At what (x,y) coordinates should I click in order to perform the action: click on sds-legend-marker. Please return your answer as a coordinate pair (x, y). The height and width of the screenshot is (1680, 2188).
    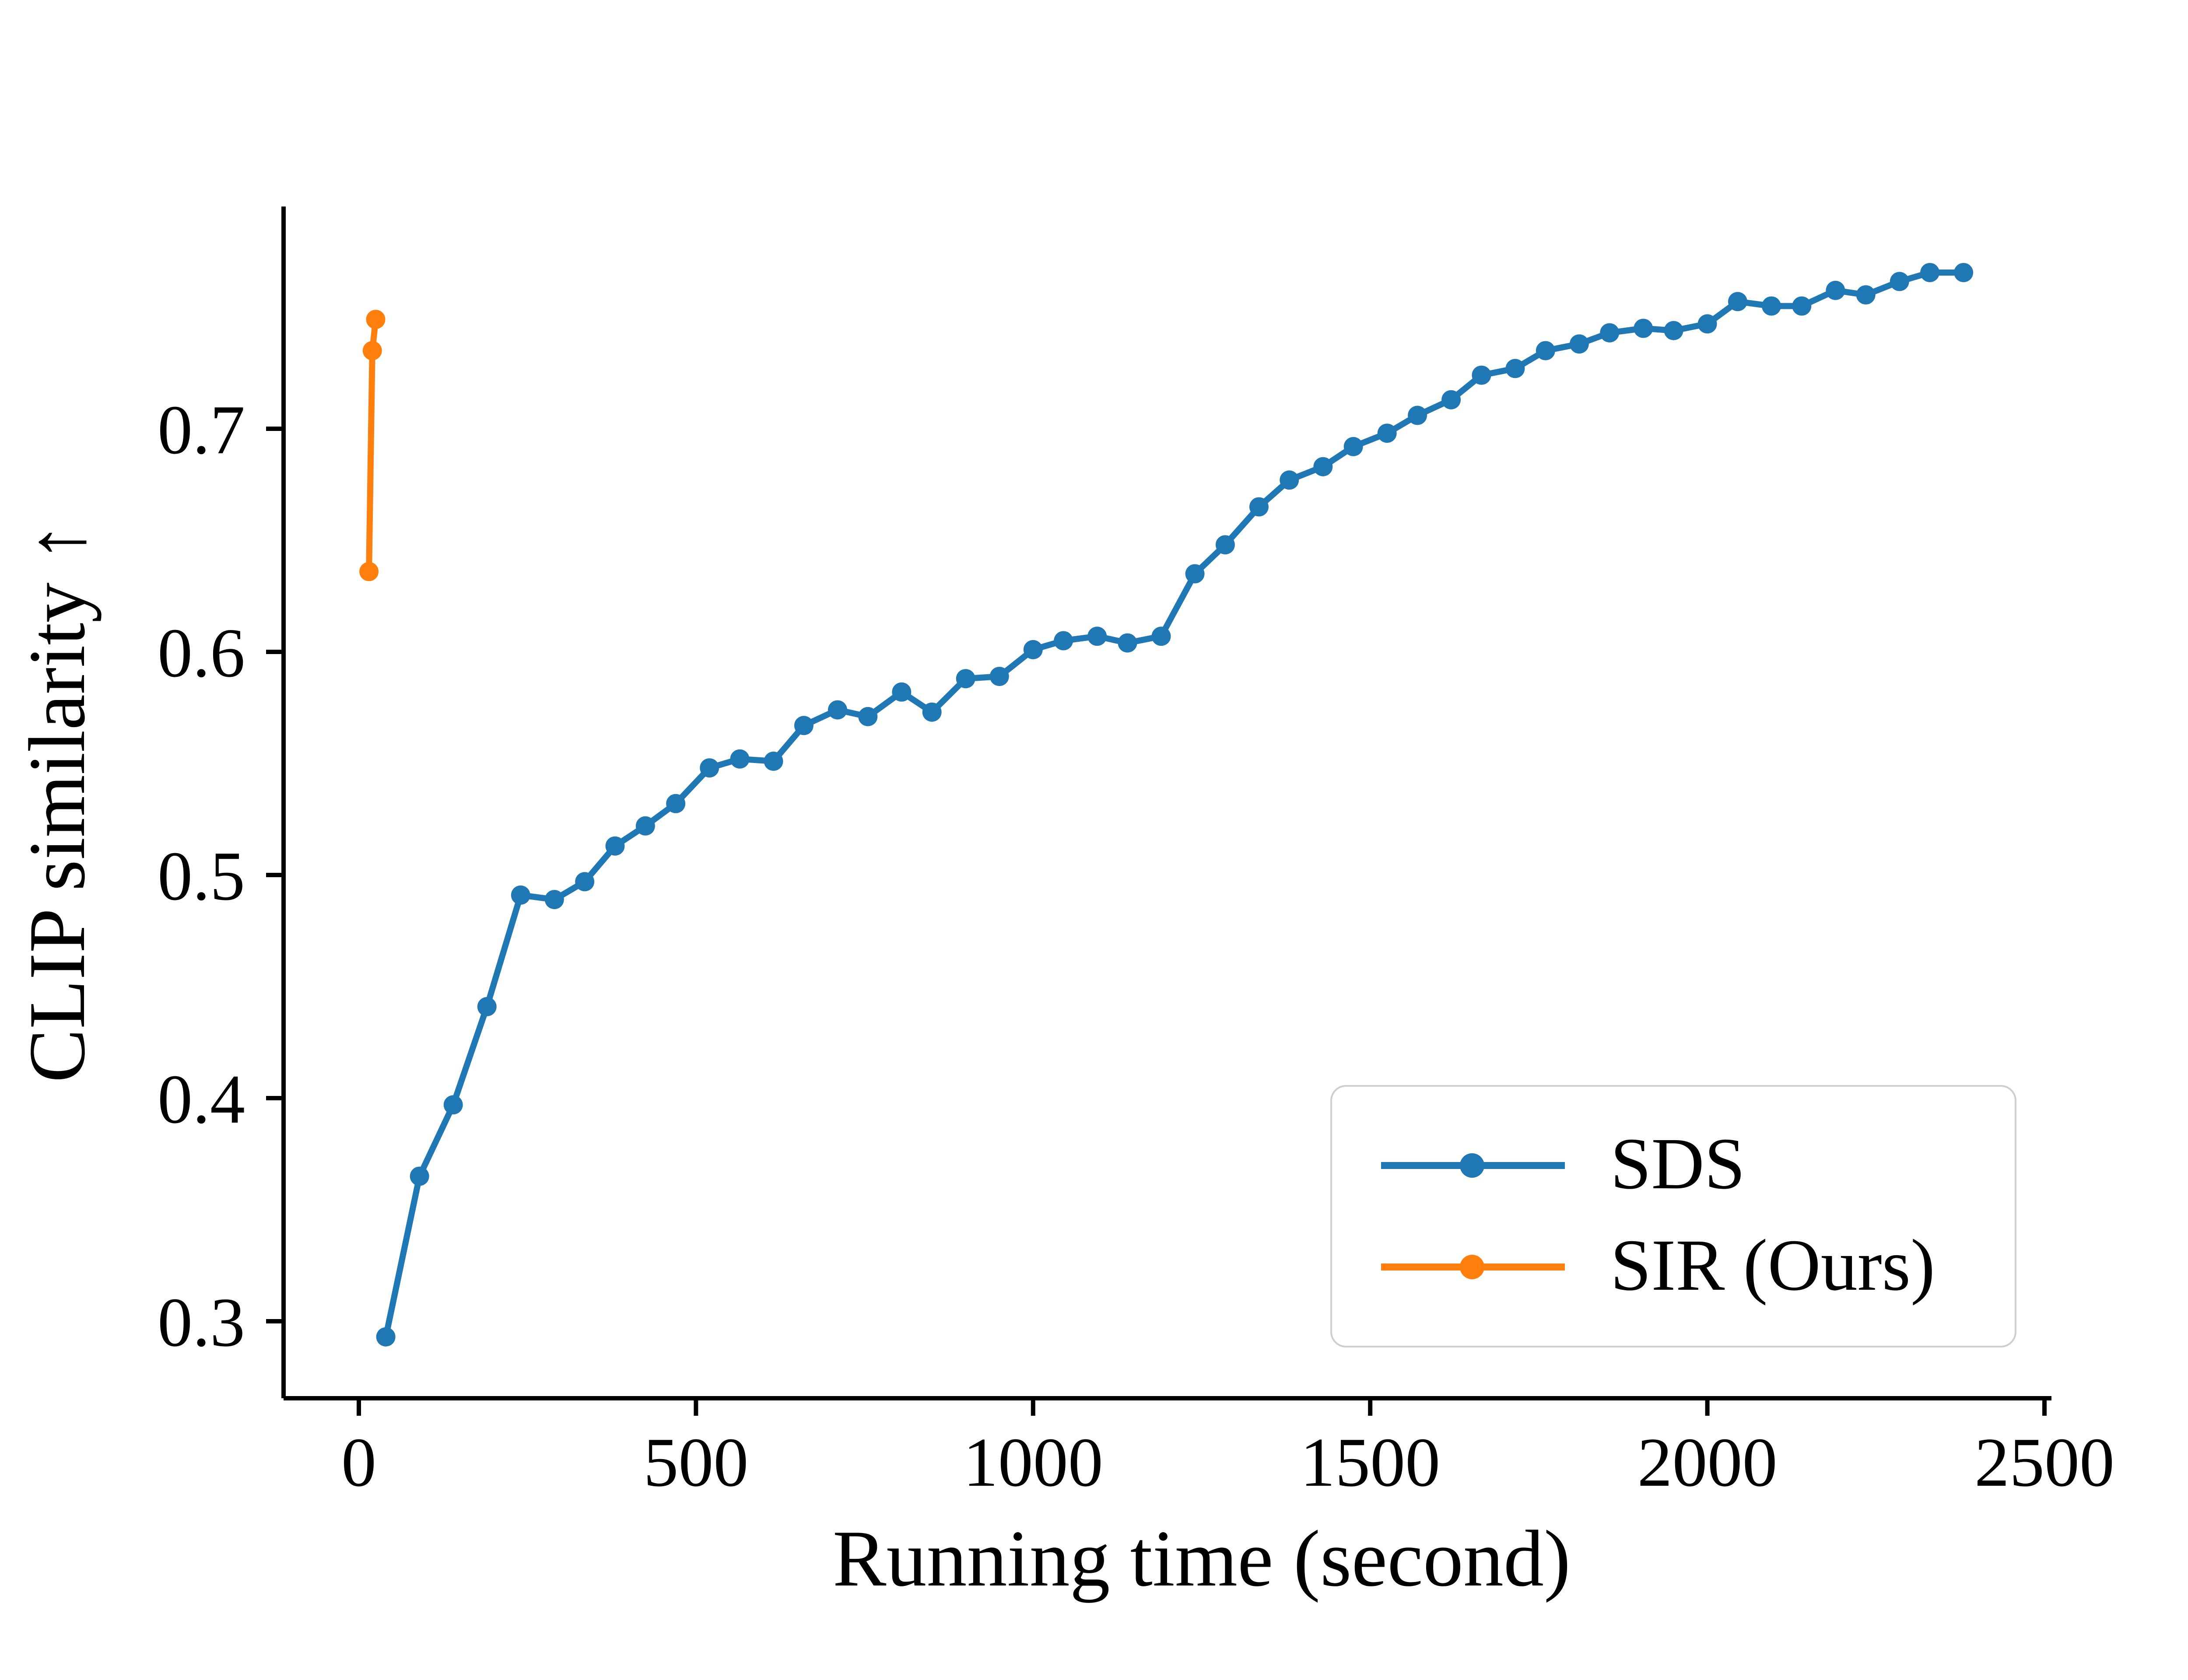
    Looking at the image, I should click on (1473, 1165).